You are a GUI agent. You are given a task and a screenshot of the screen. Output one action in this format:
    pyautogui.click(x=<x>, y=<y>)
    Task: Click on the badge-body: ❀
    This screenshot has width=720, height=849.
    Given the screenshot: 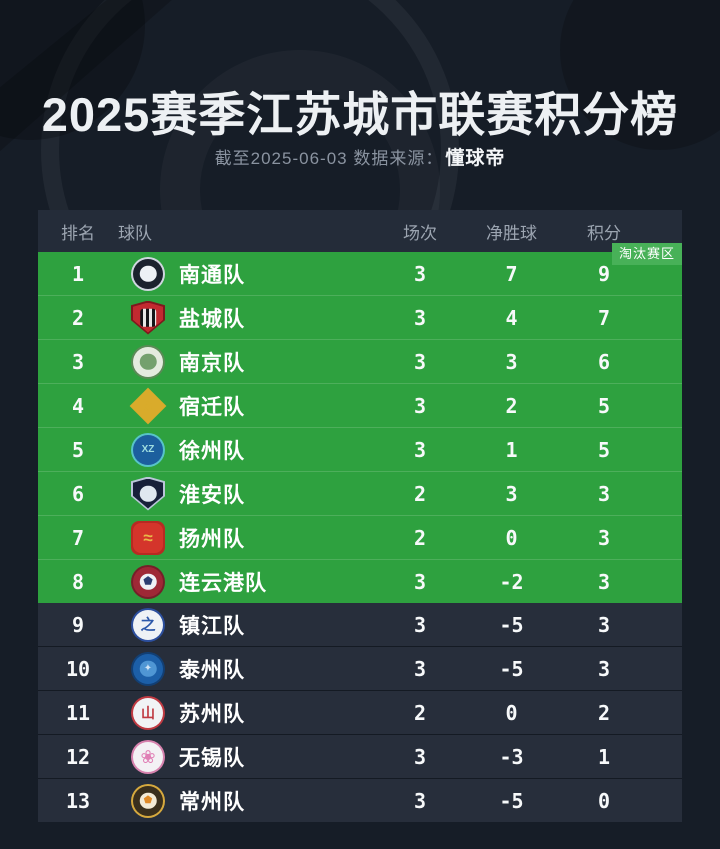 What is the action you would take?
    pyautogui.click(x=148, y=756)
    